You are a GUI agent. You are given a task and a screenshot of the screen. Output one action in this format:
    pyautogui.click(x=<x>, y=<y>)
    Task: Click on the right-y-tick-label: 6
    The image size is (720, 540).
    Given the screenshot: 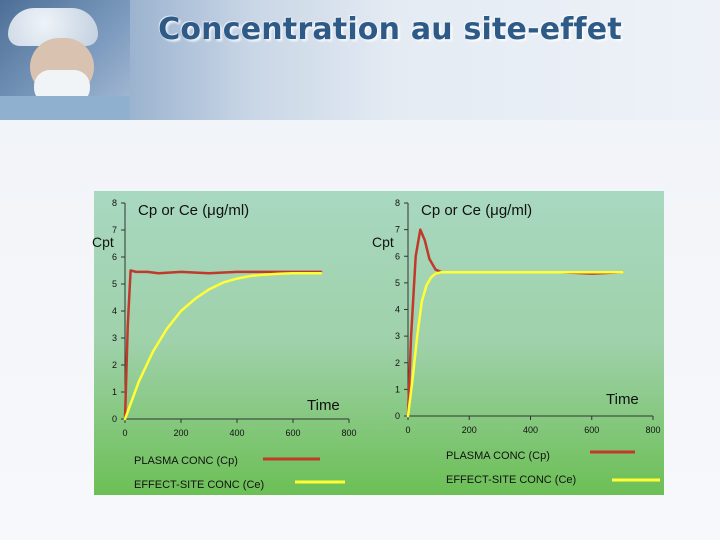 What is the action you would take?
    pyautogui.click(x=397, y=256)
    